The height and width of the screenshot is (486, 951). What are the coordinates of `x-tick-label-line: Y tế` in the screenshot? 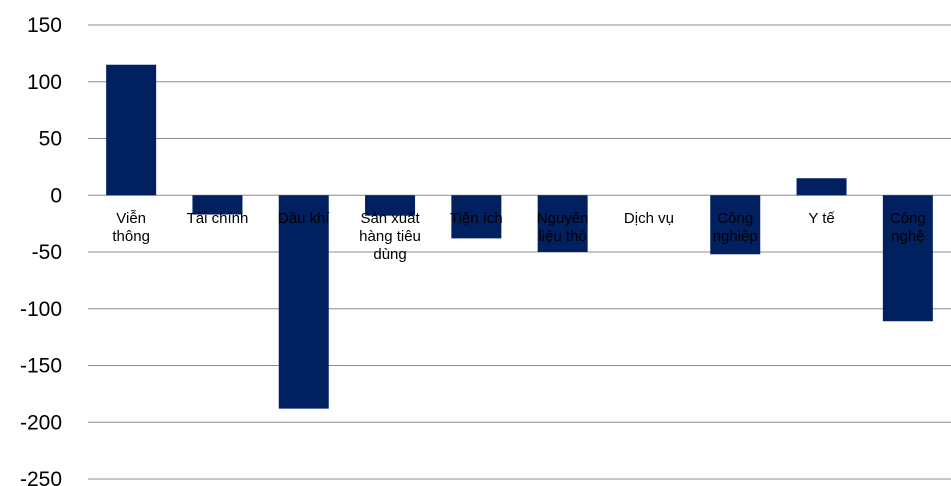 It's located at (821, 218).